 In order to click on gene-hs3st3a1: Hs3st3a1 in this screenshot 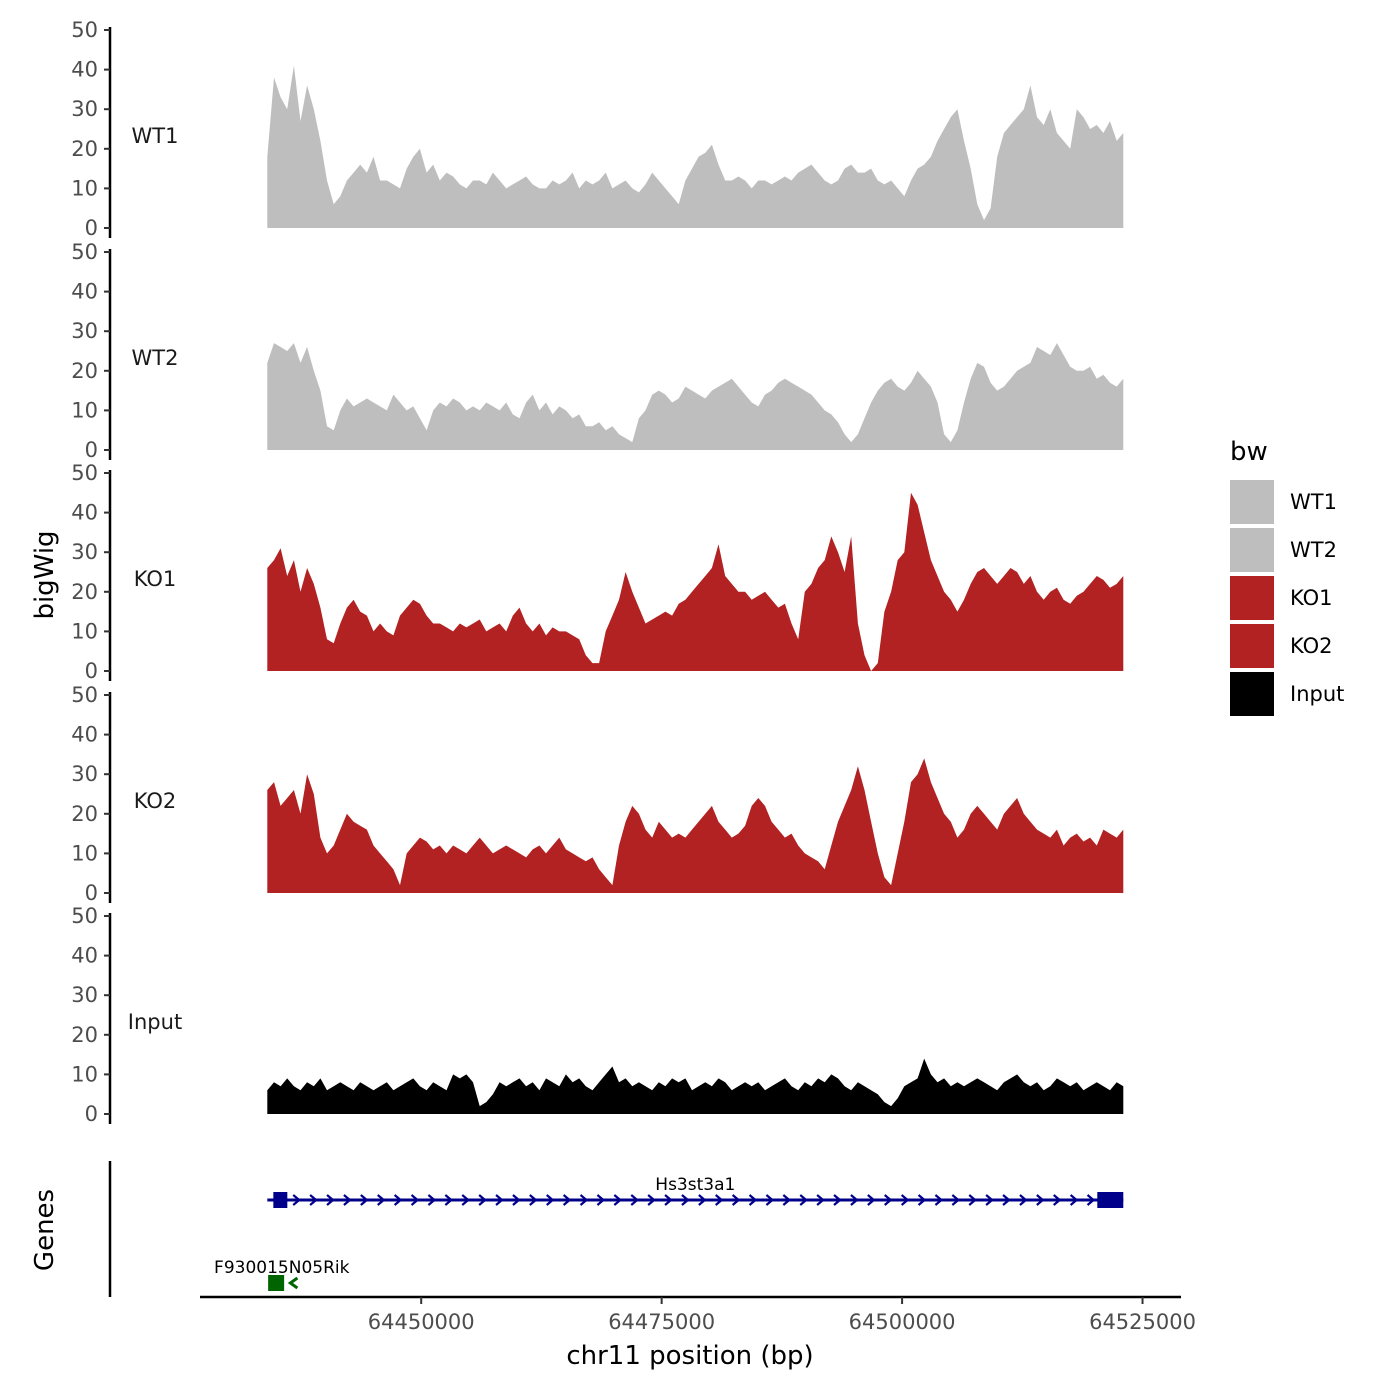, I will do `click(695, 1191)`.